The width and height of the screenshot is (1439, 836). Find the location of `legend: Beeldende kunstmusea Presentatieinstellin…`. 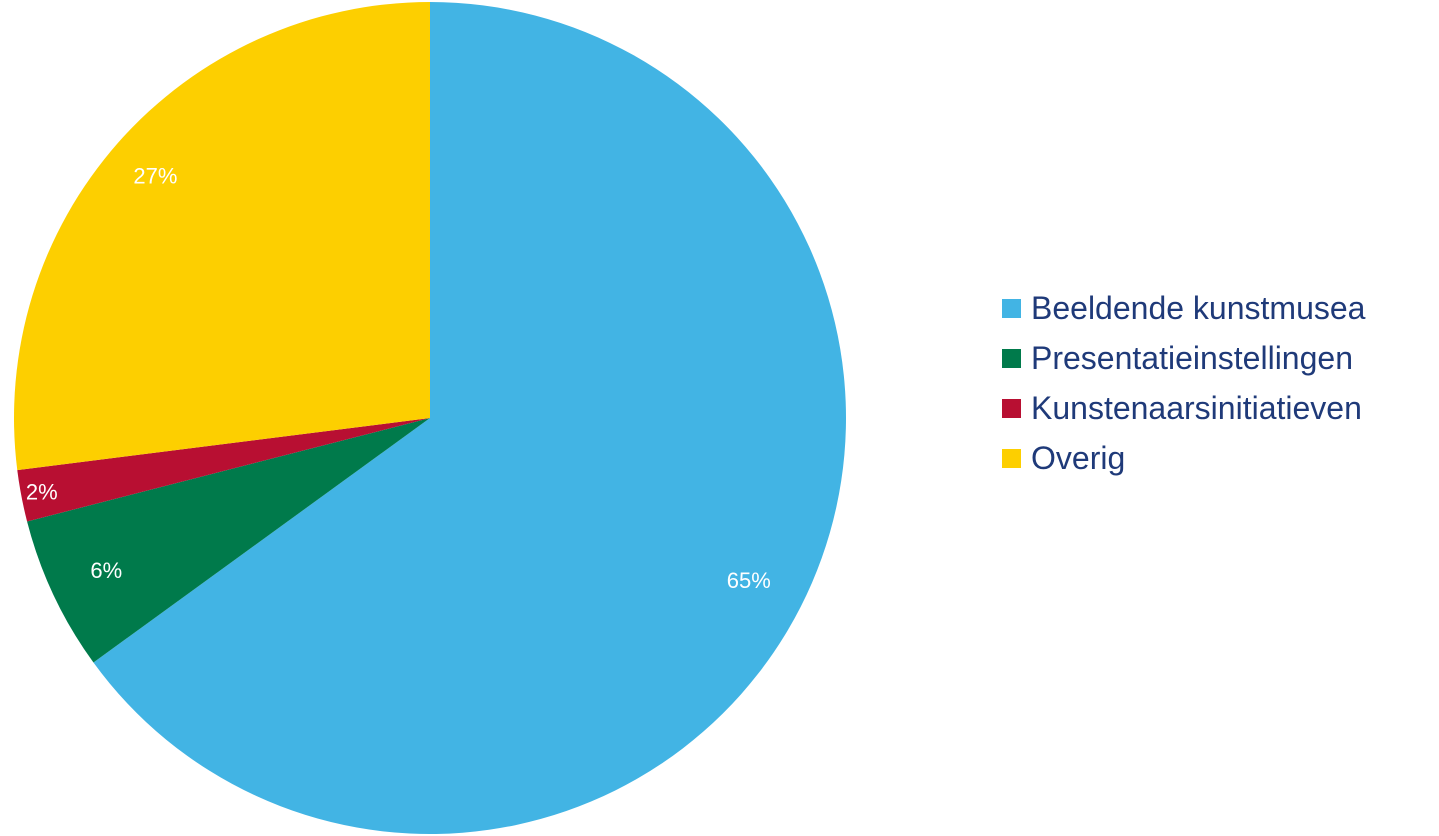

legend: Beeldende kunstmusea Presentatieinstellin… is located at coordinates (1183, 383).